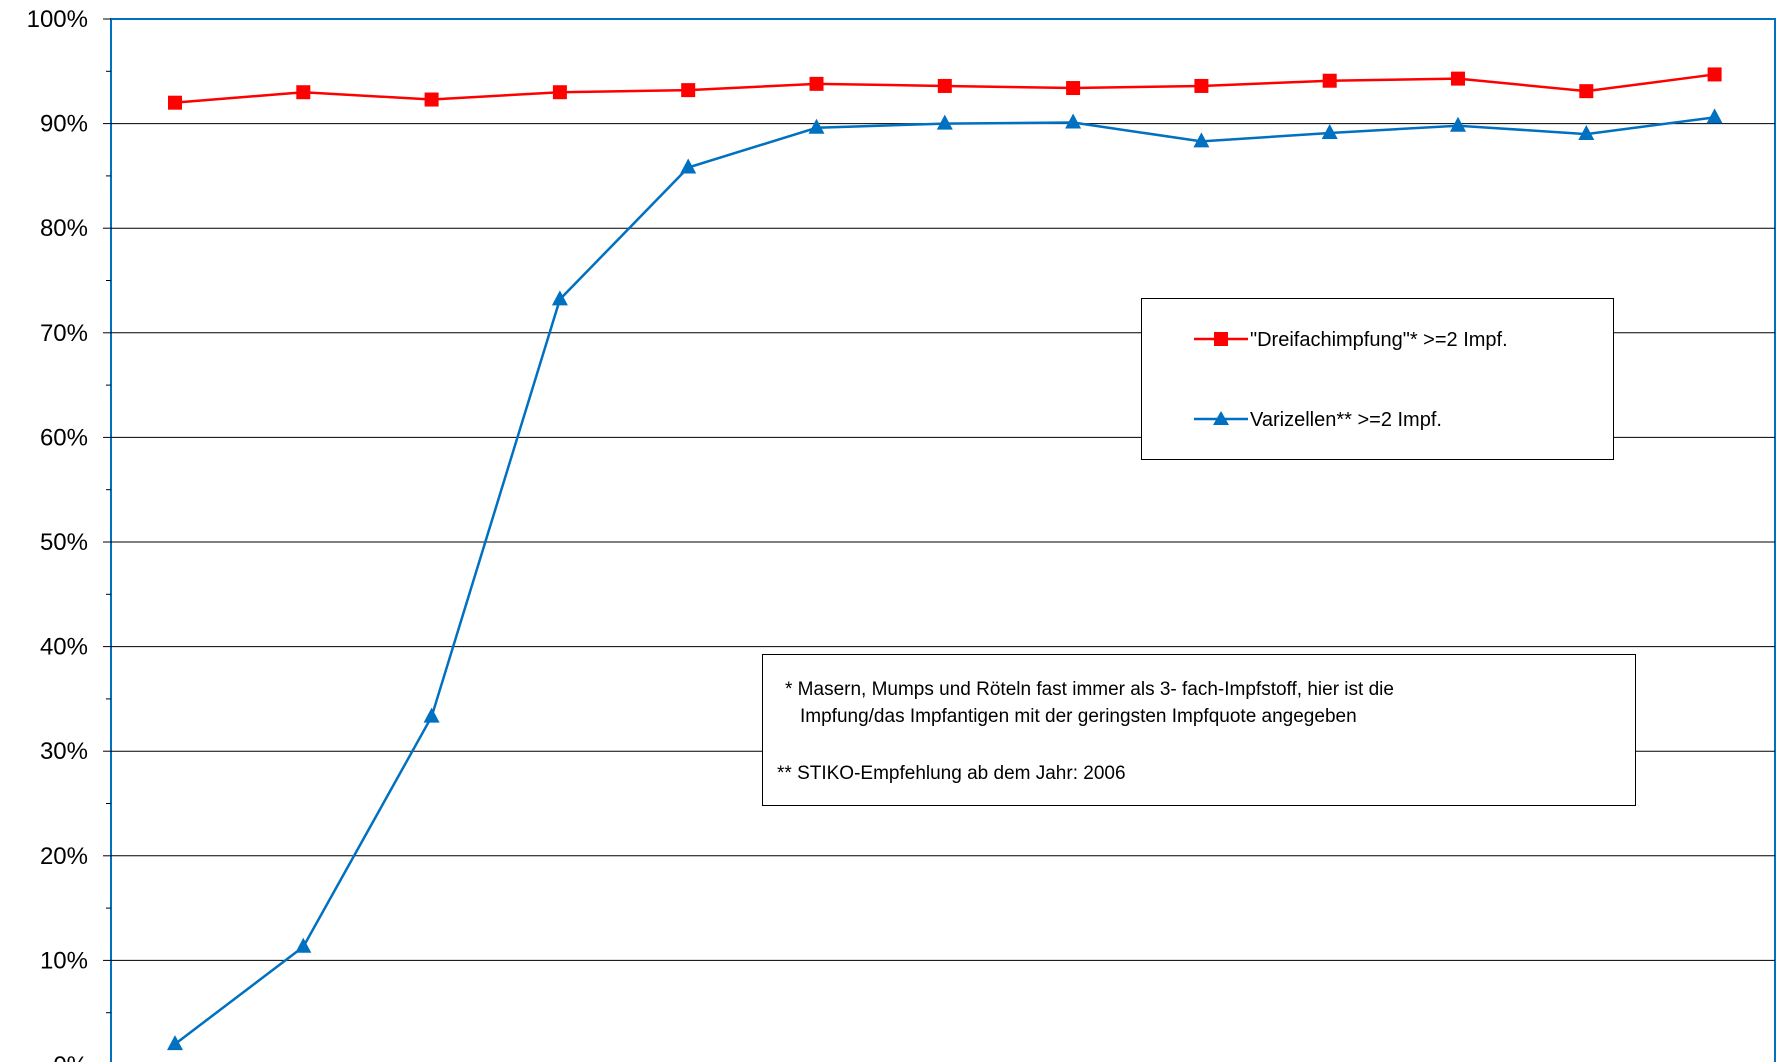  I want to click on legend-label-dreifachimpfung: "Dreifachimpfung"* >=2 Impf., so click(1379, 340).